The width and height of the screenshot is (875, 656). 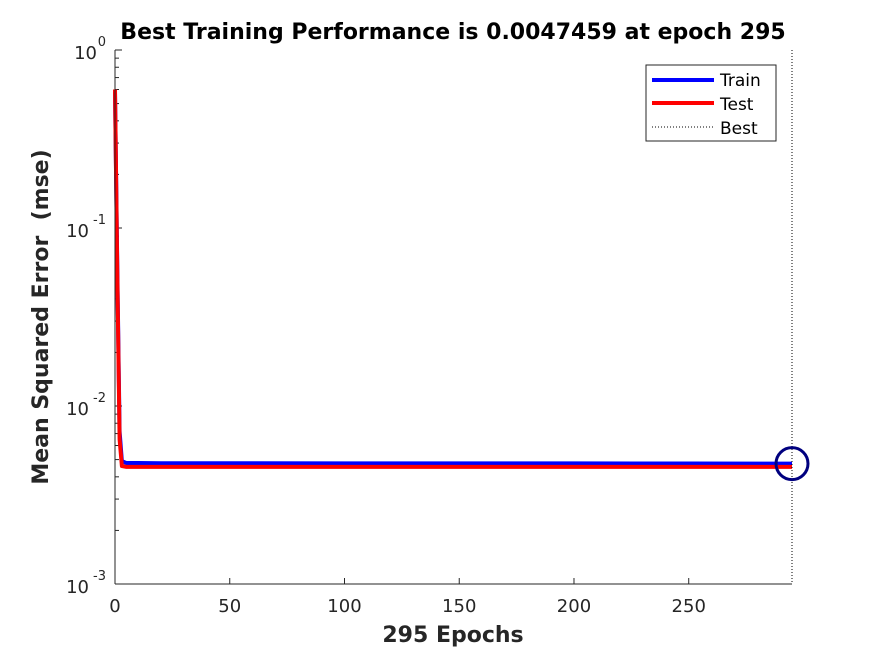 What do you see at coordinates (792, 317) in the screenshot?
I see `best-indicator` at bounding box center [792, 317].